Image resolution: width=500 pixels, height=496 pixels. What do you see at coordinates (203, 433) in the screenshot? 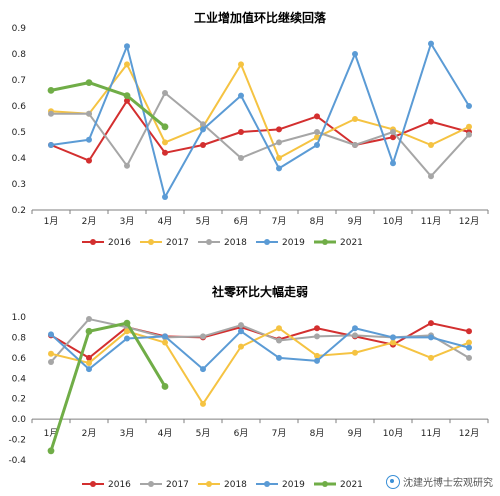
I see `x-tick-label: 5月` at bounding box center [203, 433].